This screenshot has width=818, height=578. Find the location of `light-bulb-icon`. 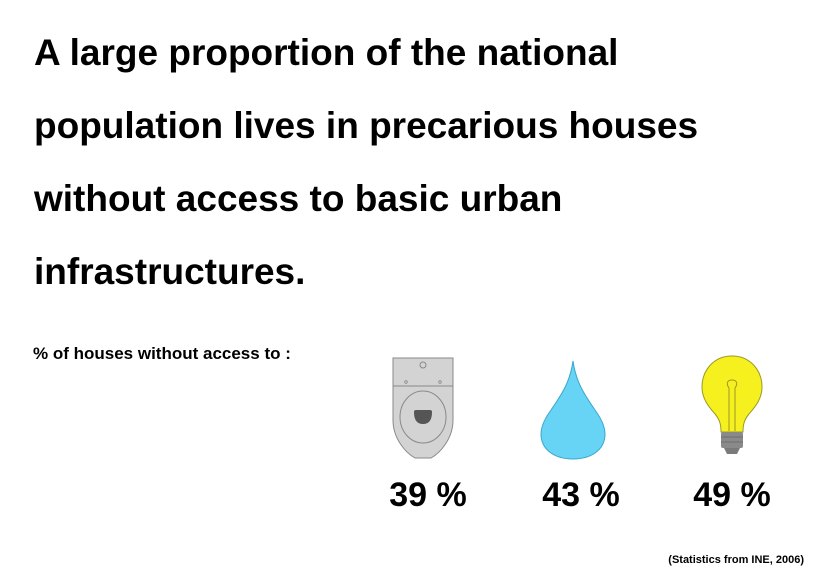

light-bulb-icon is located at coordinates (732, 404).